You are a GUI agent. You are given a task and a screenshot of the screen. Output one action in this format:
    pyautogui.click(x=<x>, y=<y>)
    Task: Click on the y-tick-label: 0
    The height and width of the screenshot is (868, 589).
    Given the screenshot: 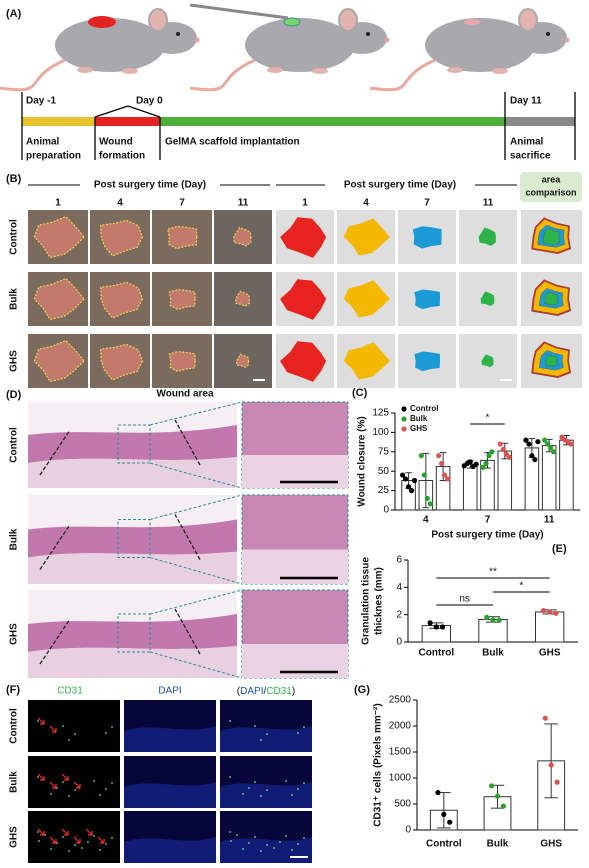 What is the action you would take?
    pyautogui.click(x=408, y=830)
    